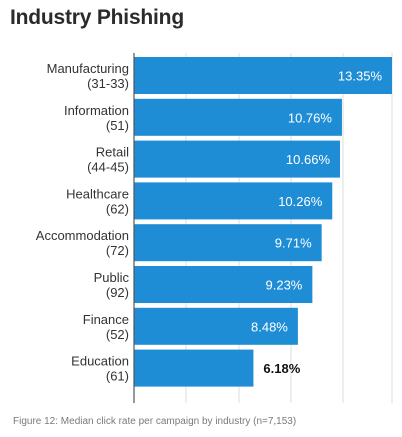 The width and height of the screenshot is (402, 437). Describe the element at coordinates (97, 193) in the screenshot. I see `category-label: Healthcare` at that location.